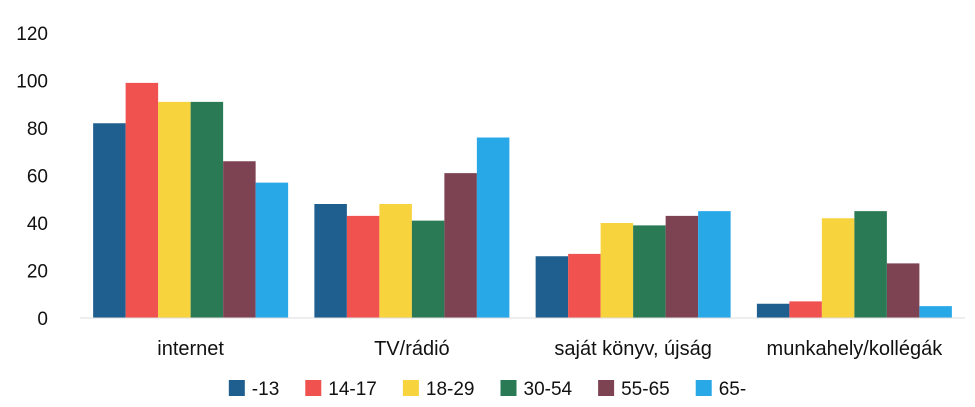  Describe the element at coordinates (190, 349) in the screenshot. I see `category-label: internet` at that location.